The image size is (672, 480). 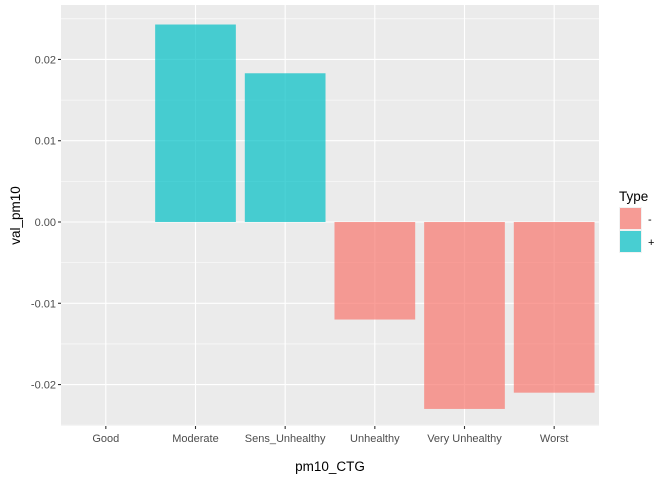 I want to click on bar-sens-unhealthy, so click(x=285, y=148).